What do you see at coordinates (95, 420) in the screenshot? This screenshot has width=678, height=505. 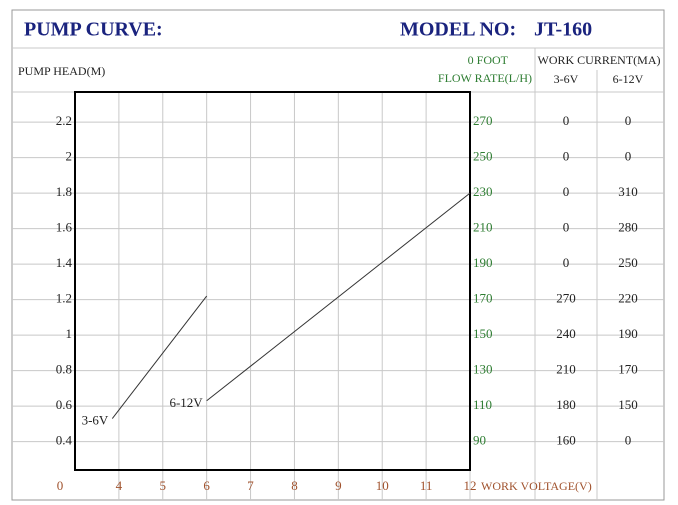 I see `series-label: 3-6V` at bounding box center [95, 420].